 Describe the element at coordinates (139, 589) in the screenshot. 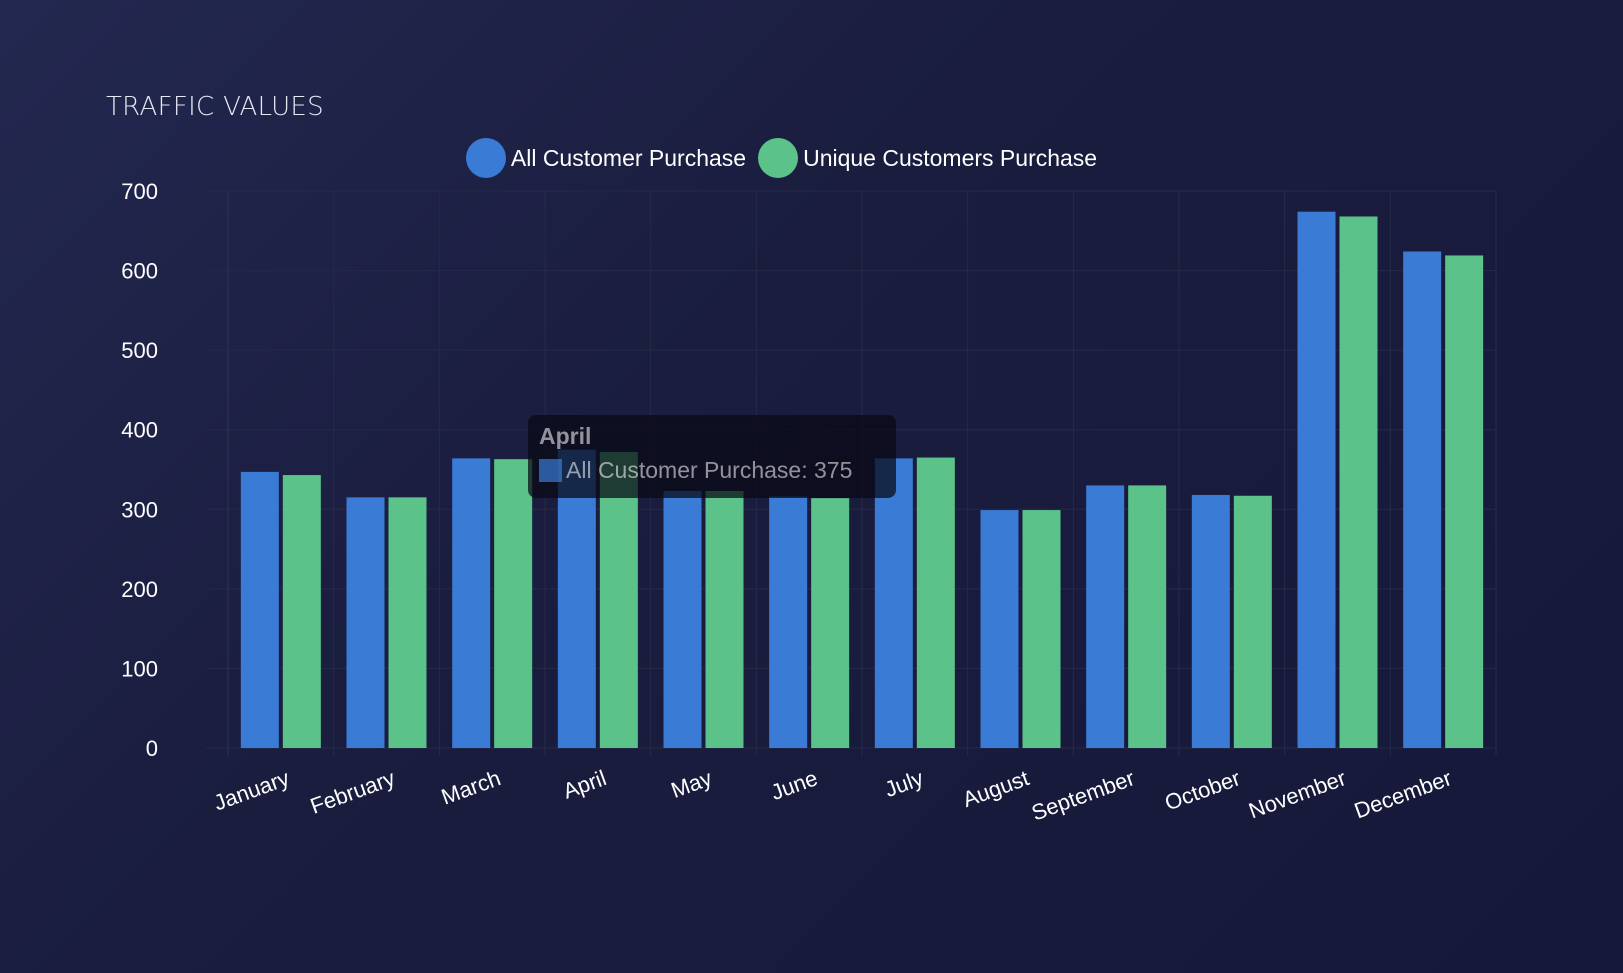

I see `y-tick-label: 200` at that location.